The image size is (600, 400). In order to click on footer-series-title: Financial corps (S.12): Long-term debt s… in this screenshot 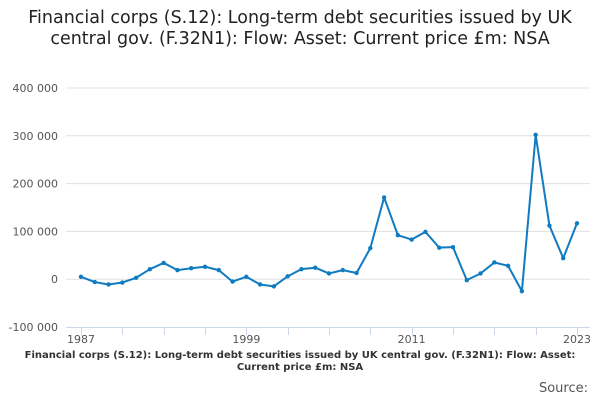, I will do `click(300, 361)`.